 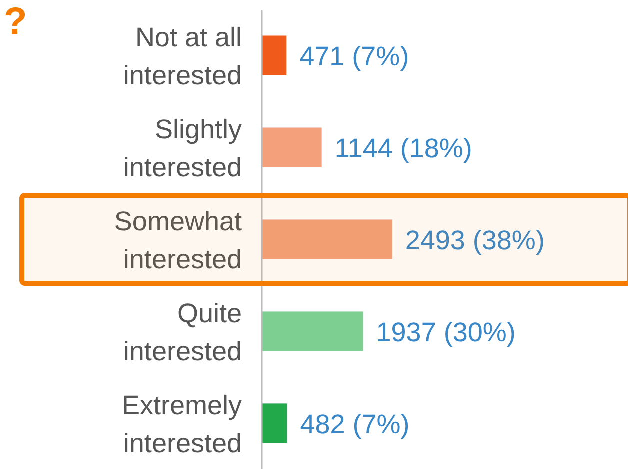 I want to click on data-label: 2493 (38%), so click(x=475, y=241).